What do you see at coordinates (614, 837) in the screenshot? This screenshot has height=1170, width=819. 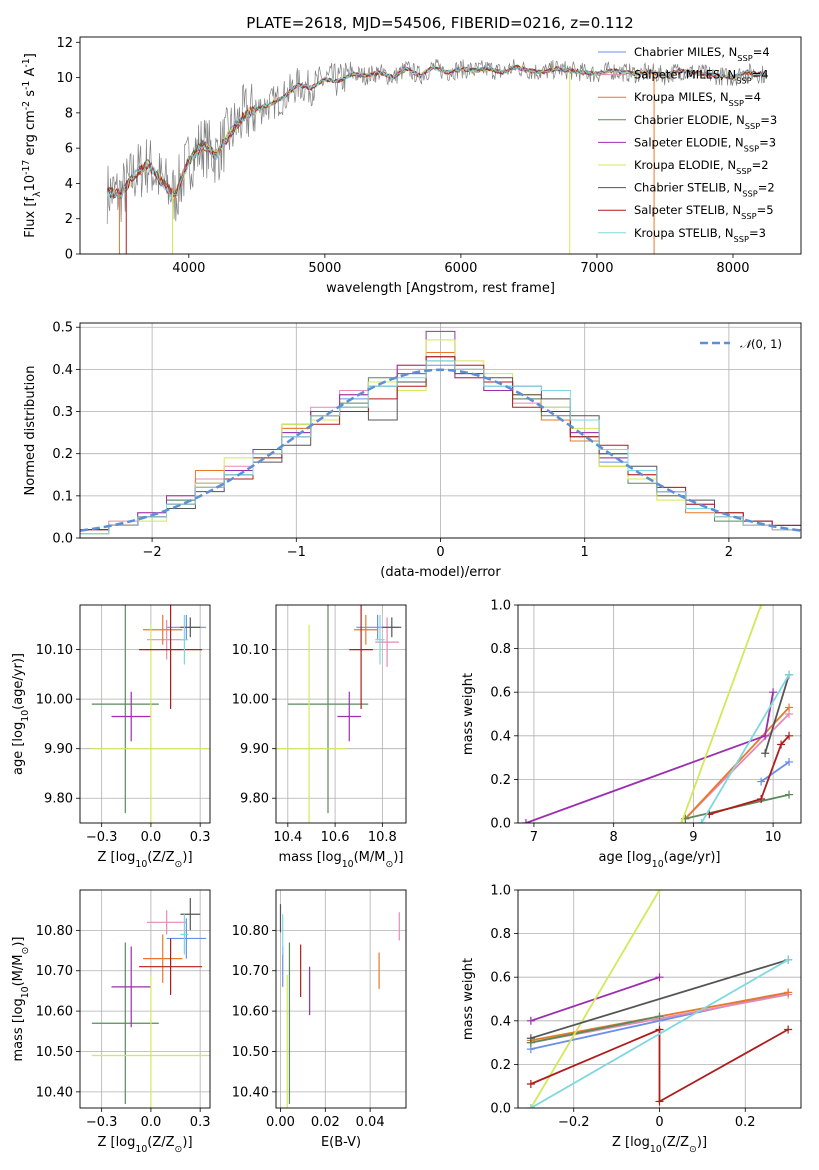 I see `weight_vs_age-xtick-label-1: 8` at bounding box center [614, 837].